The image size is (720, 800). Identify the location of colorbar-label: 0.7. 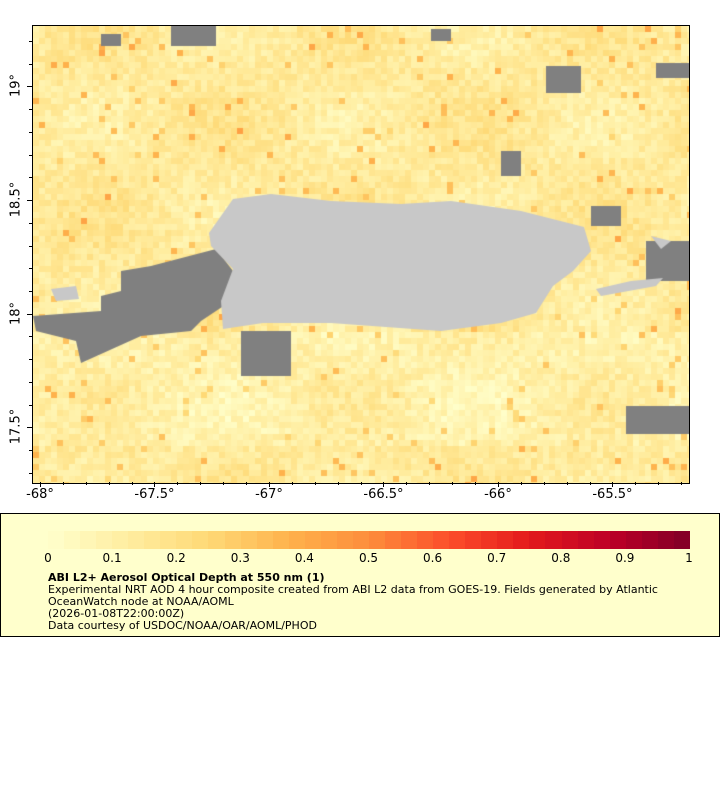
(497, 558).